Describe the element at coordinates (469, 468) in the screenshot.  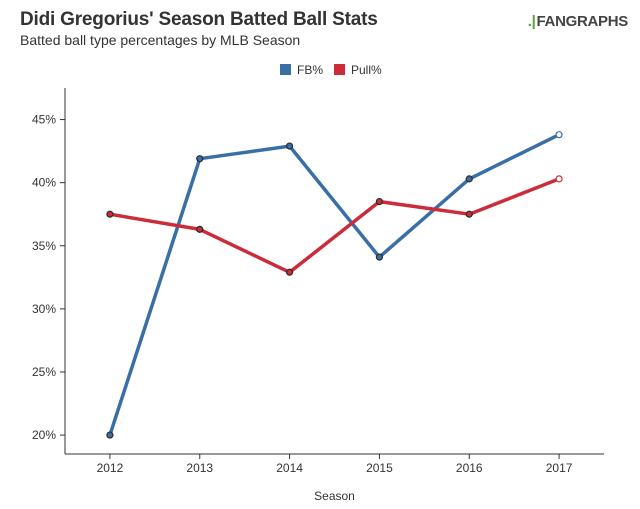
I see `x-tick-label: 2016` at that location.